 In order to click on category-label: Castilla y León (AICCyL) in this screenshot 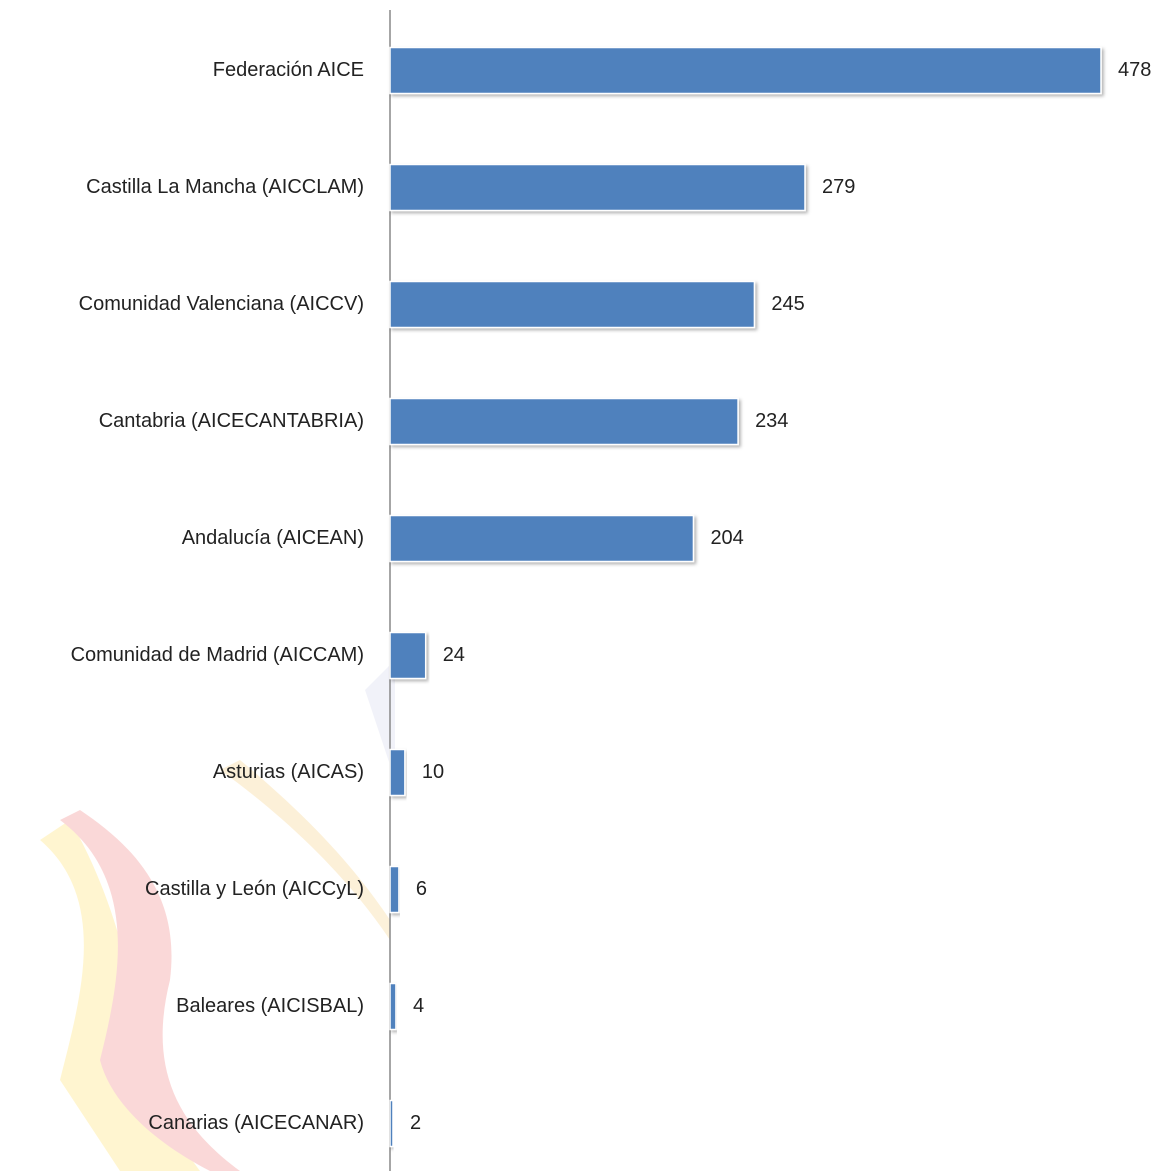, I will do `click(254, 889)`.